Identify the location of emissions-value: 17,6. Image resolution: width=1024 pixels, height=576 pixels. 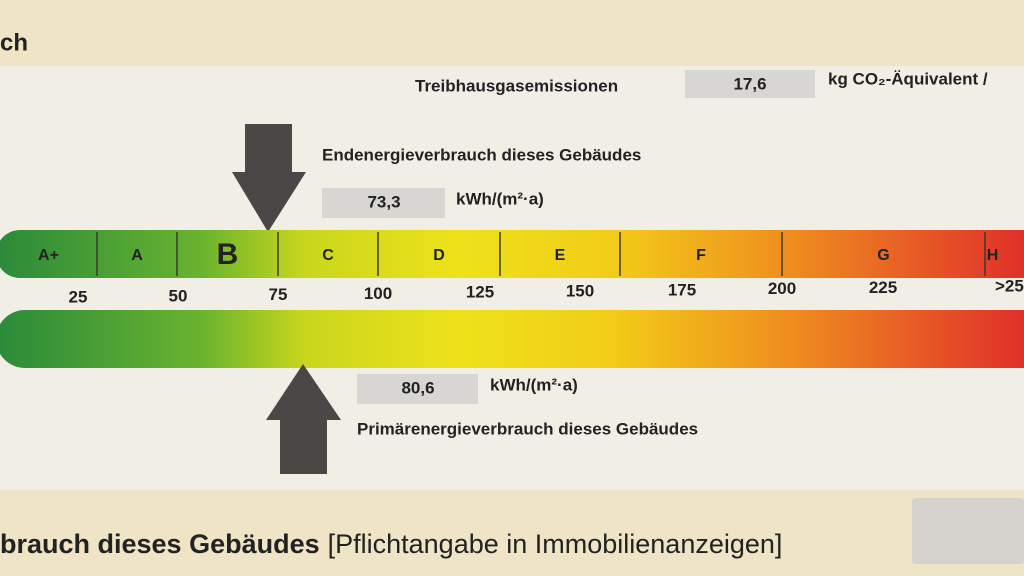
(749, 83).